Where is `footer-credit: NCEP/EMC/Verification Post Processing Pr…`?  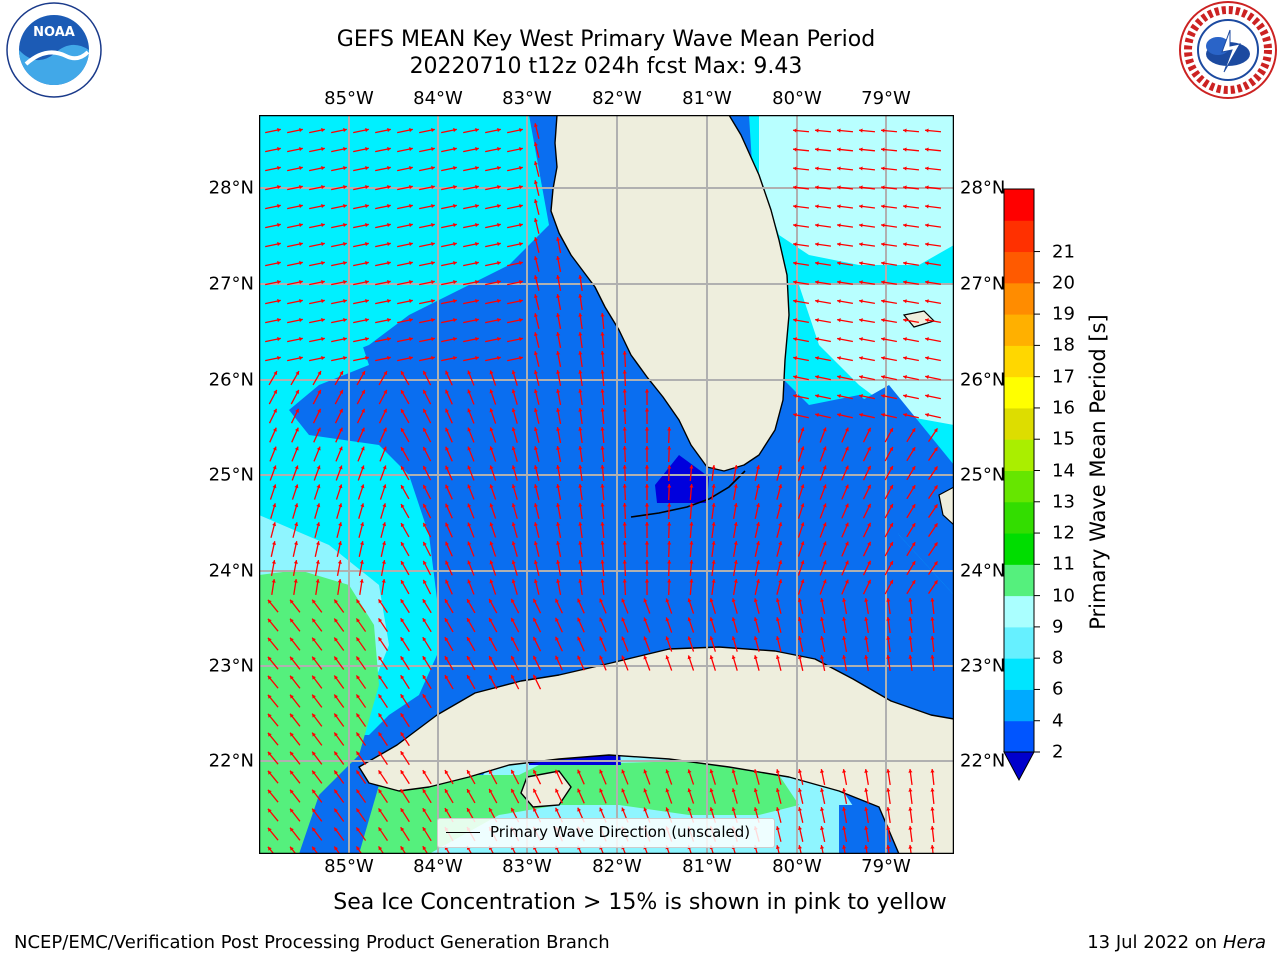 footer-credit: NCEP/EMC/Verification Post Processing Pr… is located at coordinates (312, 942).